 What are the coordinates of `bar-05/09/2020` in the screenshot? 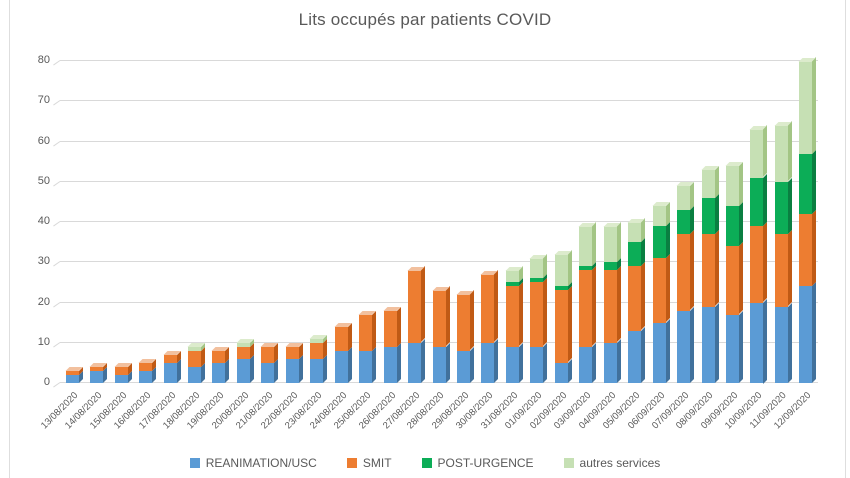 It's located at (636, 300).